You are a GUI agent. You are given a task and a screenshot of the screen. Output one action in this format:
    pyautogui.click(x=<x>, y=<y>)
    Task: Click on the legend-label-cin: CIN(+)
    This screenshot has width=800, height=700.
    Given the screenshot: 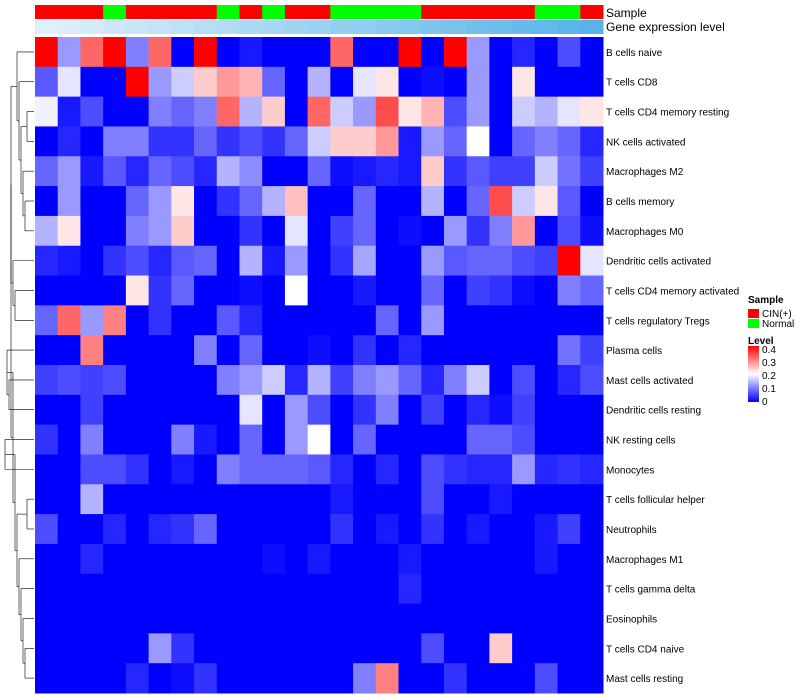 What is the action you would take?
    pyautogui.click(x=777, y=314)
    